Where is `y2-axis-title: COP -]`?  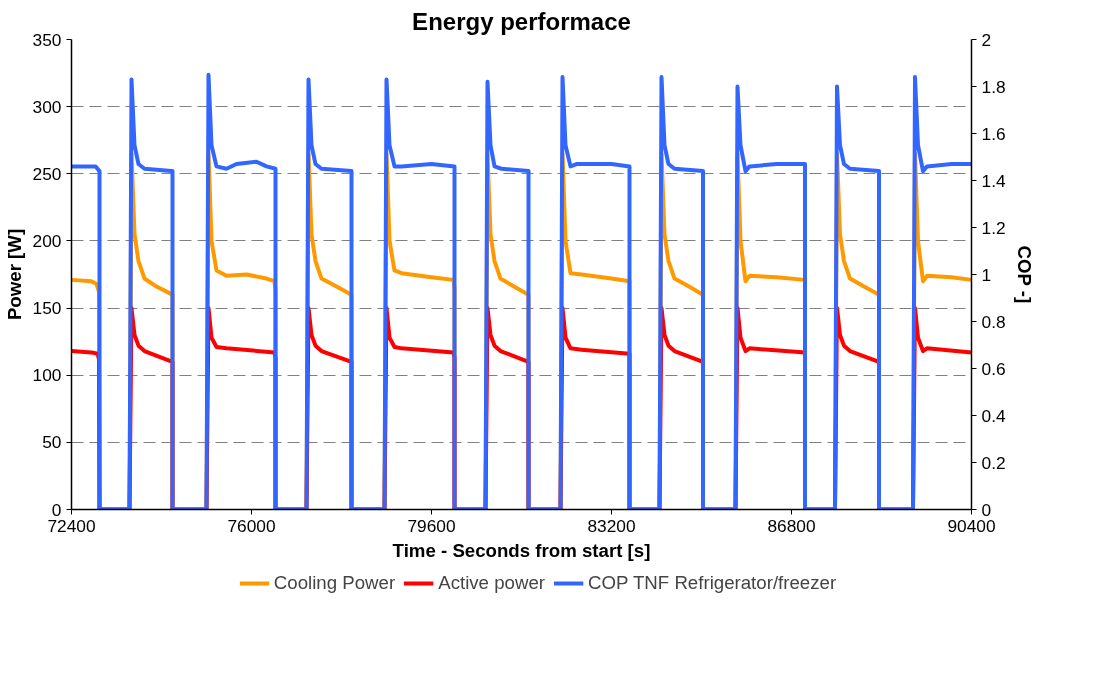
y2-axis-title: COP -] is located at coordinates (1024, 274).